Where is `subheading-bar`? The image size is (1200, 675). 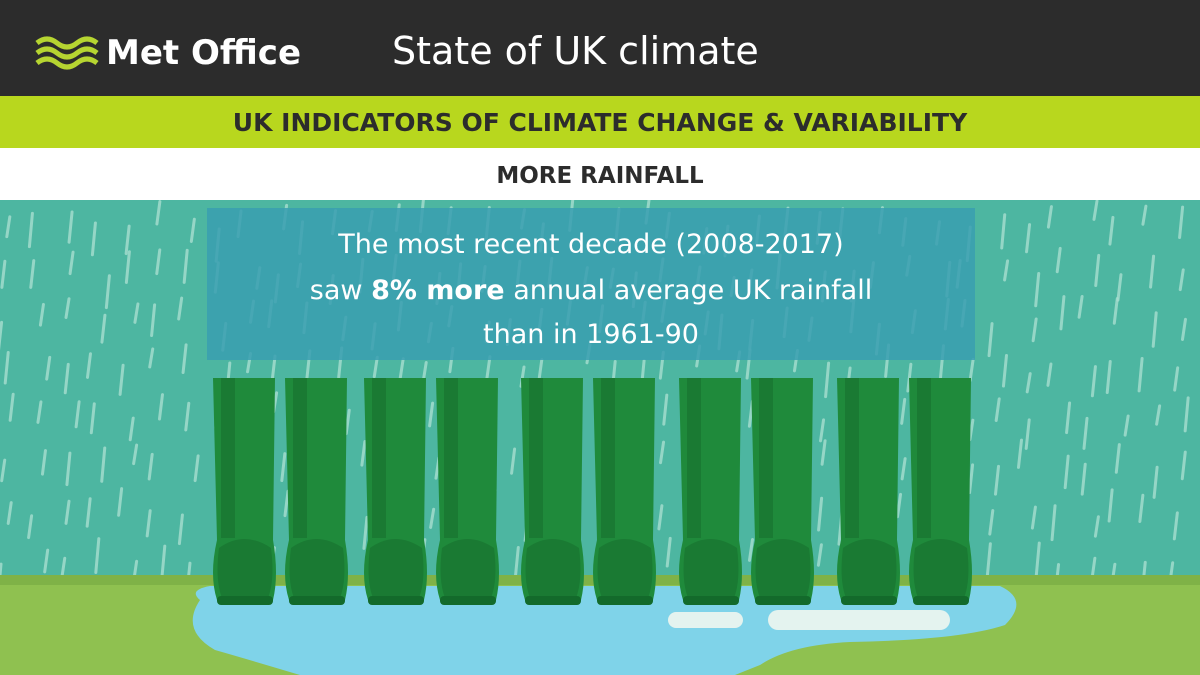 subheading-bar is located at coordinates (600, 174).